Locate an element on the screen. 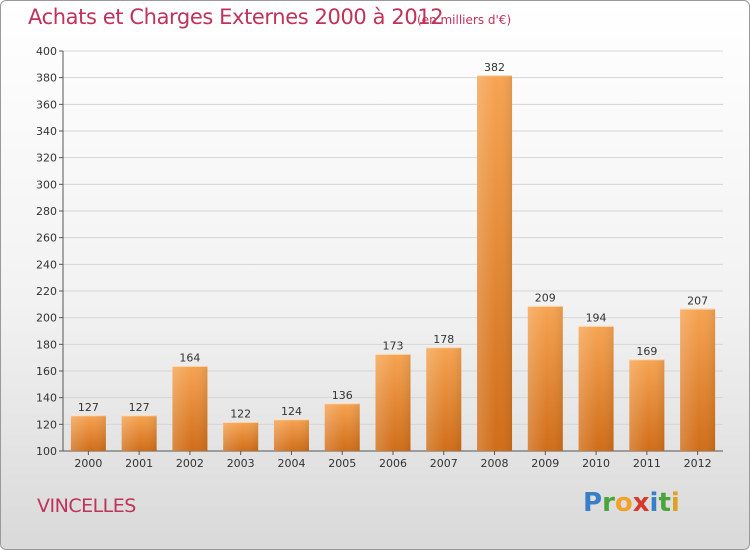 The width and height of the screenshot is (750, 550). y-tick-label: 320 is located at coordinates (46, 158).